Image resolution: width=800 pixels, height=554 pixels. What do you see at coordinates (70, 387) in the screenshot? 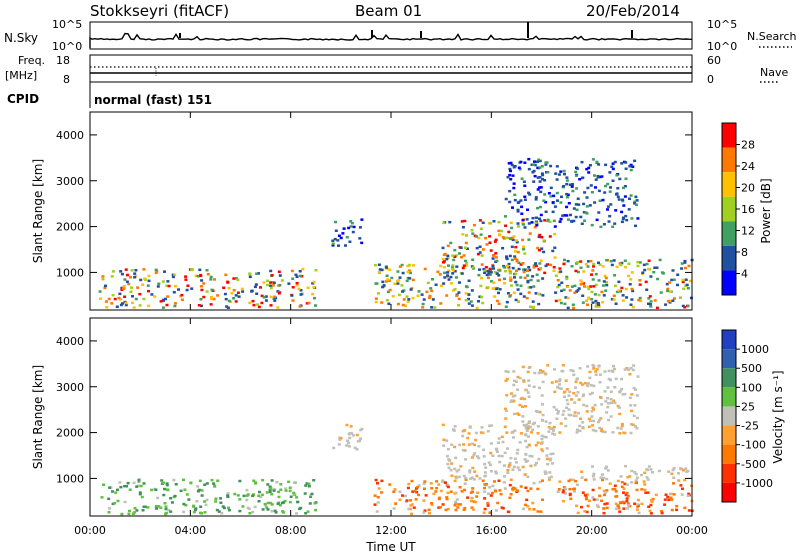
I see `y-tick-label: 3000` at bounding box center [70, 387].